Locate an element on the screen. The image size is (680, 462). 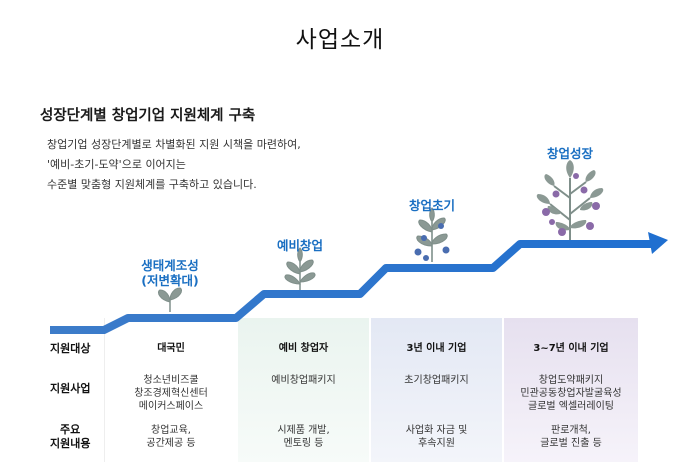
row-label-target: 지원대상 is located at coordinates (70, 348).